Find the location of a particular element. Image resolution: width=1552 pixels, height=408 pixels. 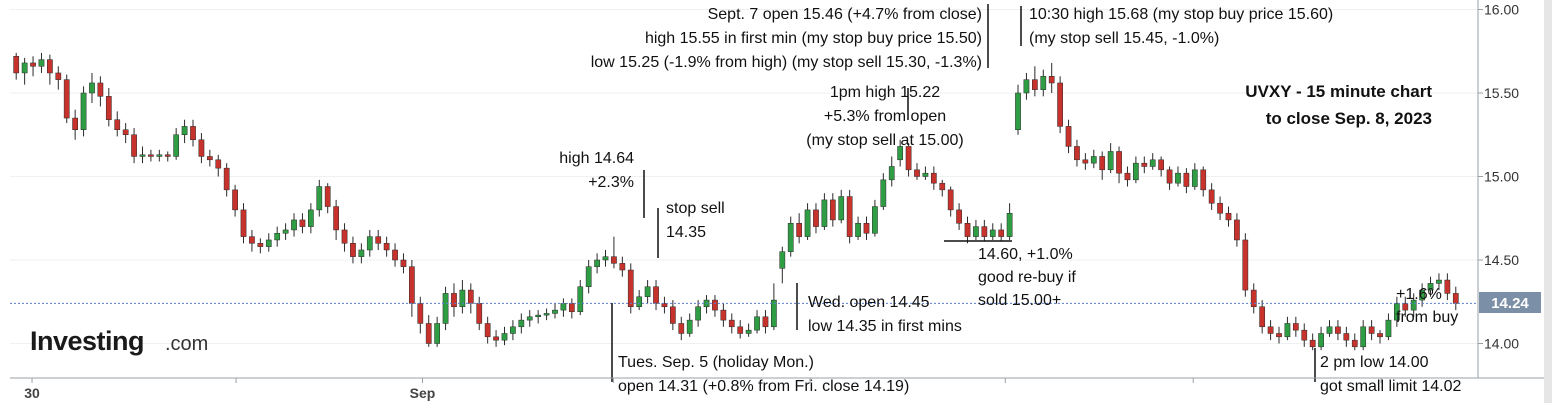

annotation-text-line: high 14.64 is located at coordinates (596, 158).